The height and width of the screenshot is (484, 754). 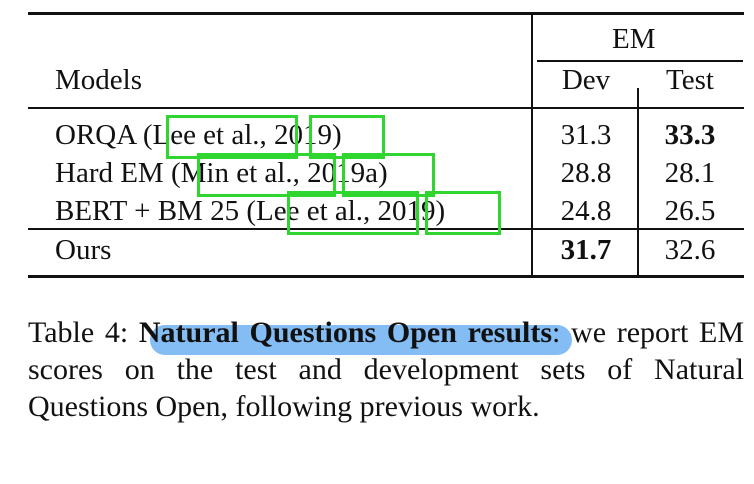 I want to click on em-group-header: EM, so click(x=634, y=39).